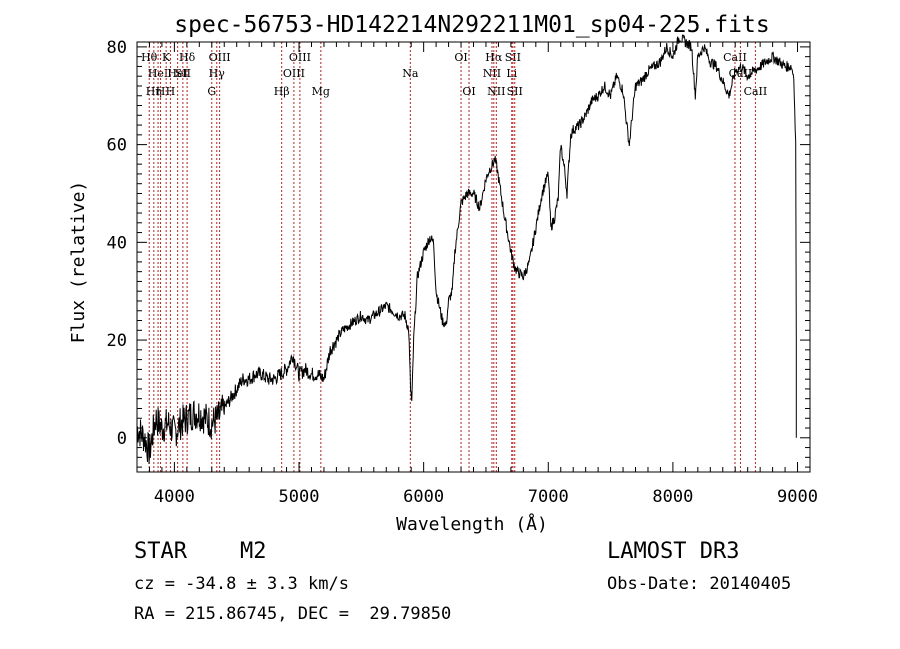 The image size is (900, 649). Describe the element at coordinates (672, 497) in the screenshot. I see `x-tick-label-4: 8000` at that location.